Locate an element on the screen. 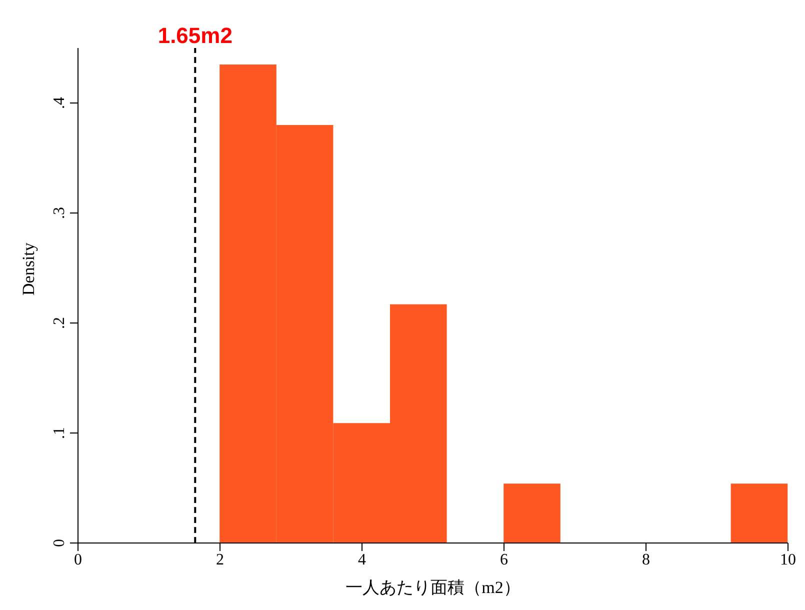  x-tick-label: 6 is located at coordinates (504, 559).